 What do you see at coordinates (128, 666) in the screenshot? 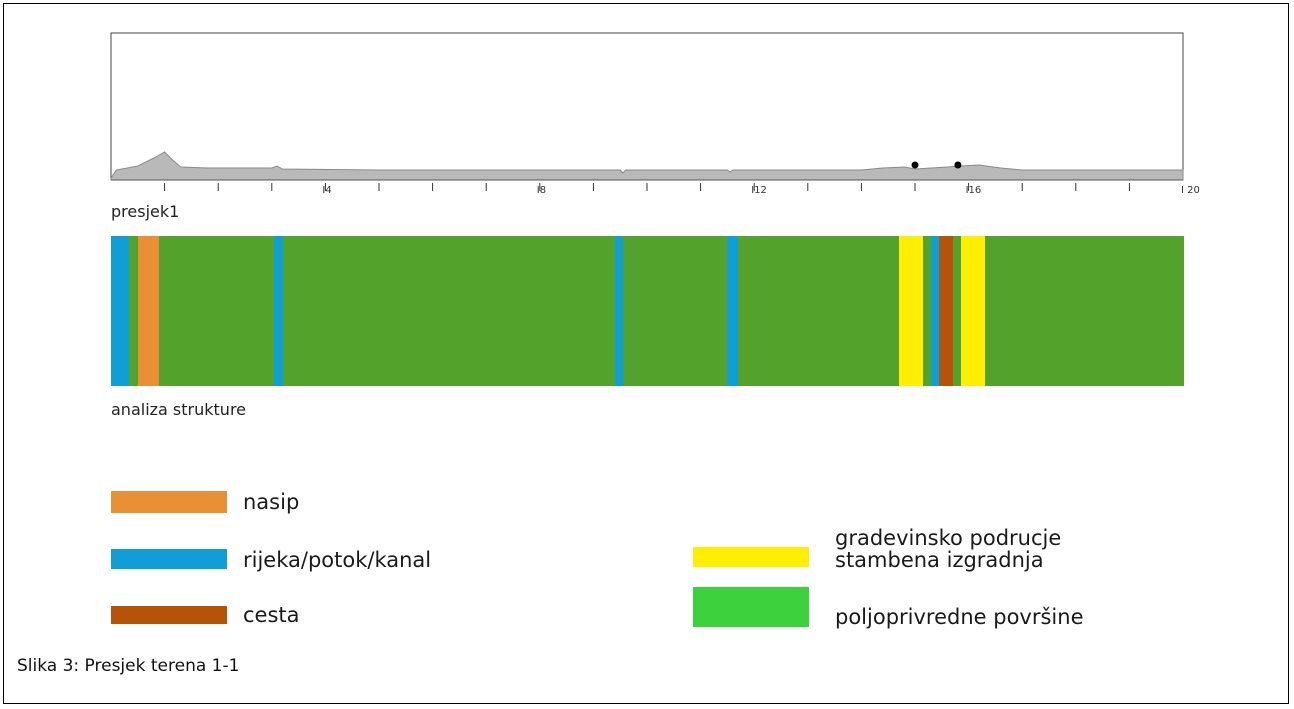
I see `figure-caption: Slika 3: Presjek terena 1-1` at bounding box center [128, 666].